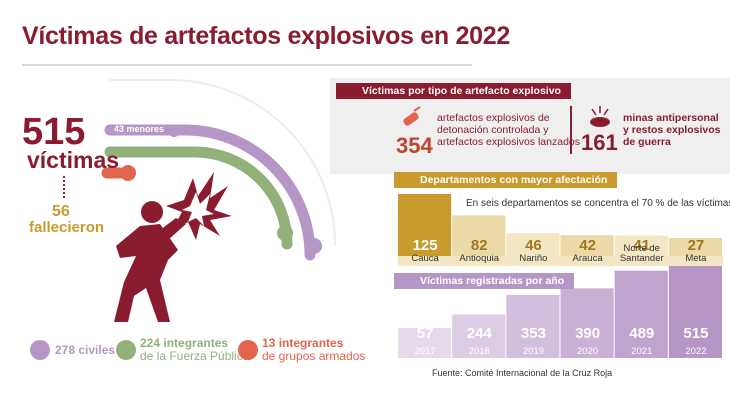 This screenshot has height=403, width=730. Describe the element at coordinates (479, 351) in the screenshot. I see `year-label-1: 2018` at that location.